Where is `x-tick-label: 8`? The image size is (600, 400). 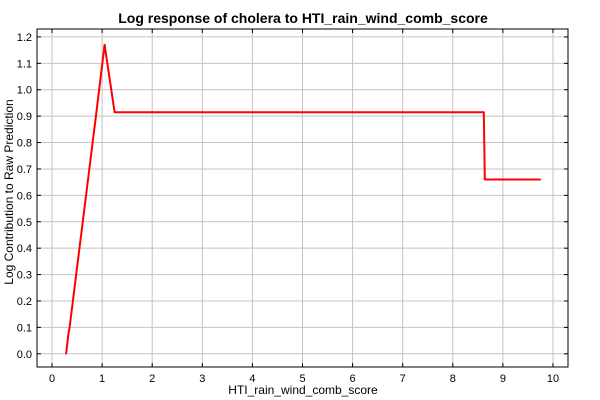 x-tick-label: 8 is located at coordinates (453, 379).